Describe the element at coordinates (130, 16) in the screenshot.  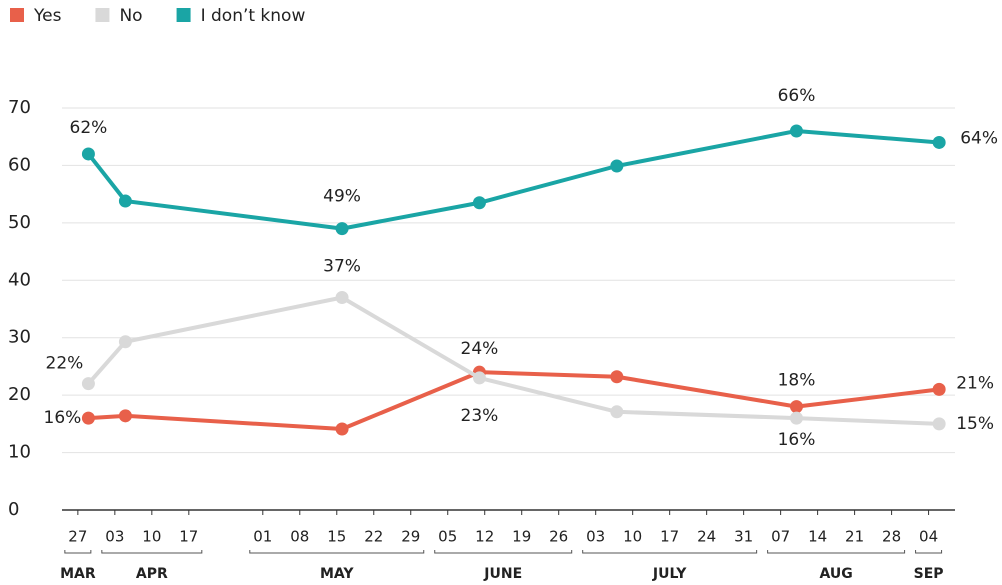
I see `legend-label: No` at that location.